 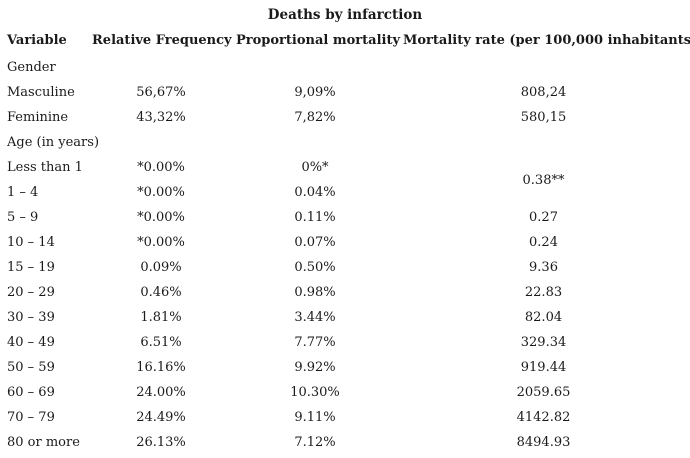 I want to click on relative-frequency-cell: 24.49%, so click(x=161, y=417).